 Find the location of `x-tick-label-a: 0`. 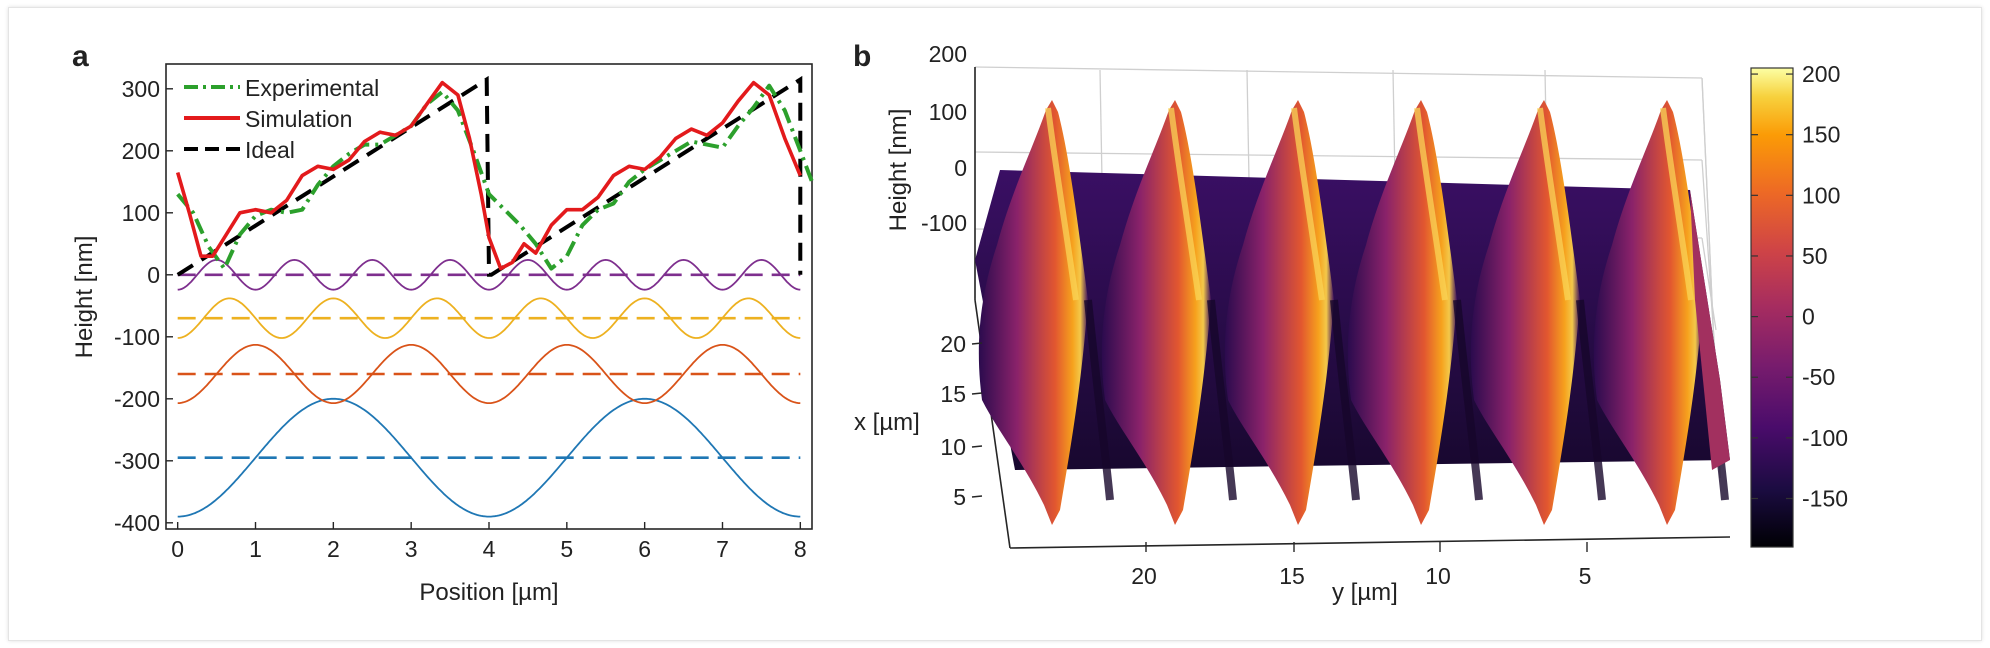

x-tick-label-a: 0 is located at coordinates (177, 549).